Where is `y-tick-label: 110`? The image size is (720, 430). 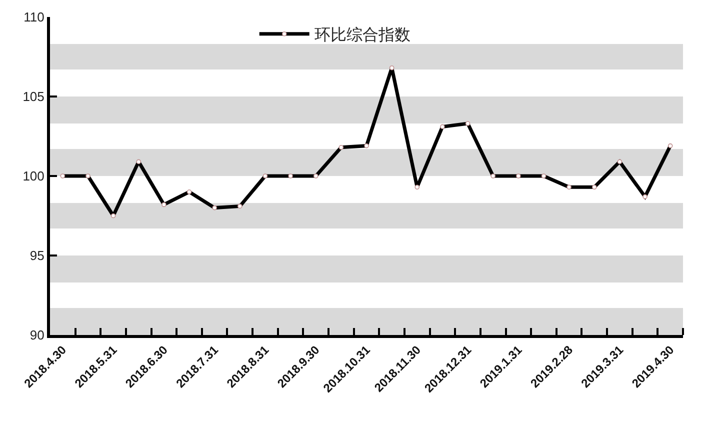
y-tick-label: 110 is located at coordinates (34, 17).